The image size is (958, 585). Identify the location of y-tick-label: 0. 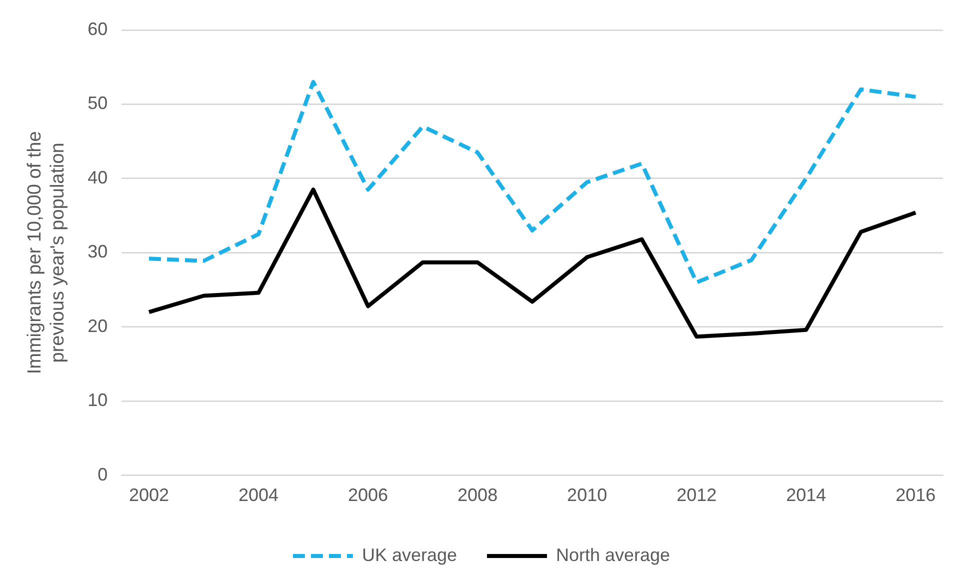
(103, 474).